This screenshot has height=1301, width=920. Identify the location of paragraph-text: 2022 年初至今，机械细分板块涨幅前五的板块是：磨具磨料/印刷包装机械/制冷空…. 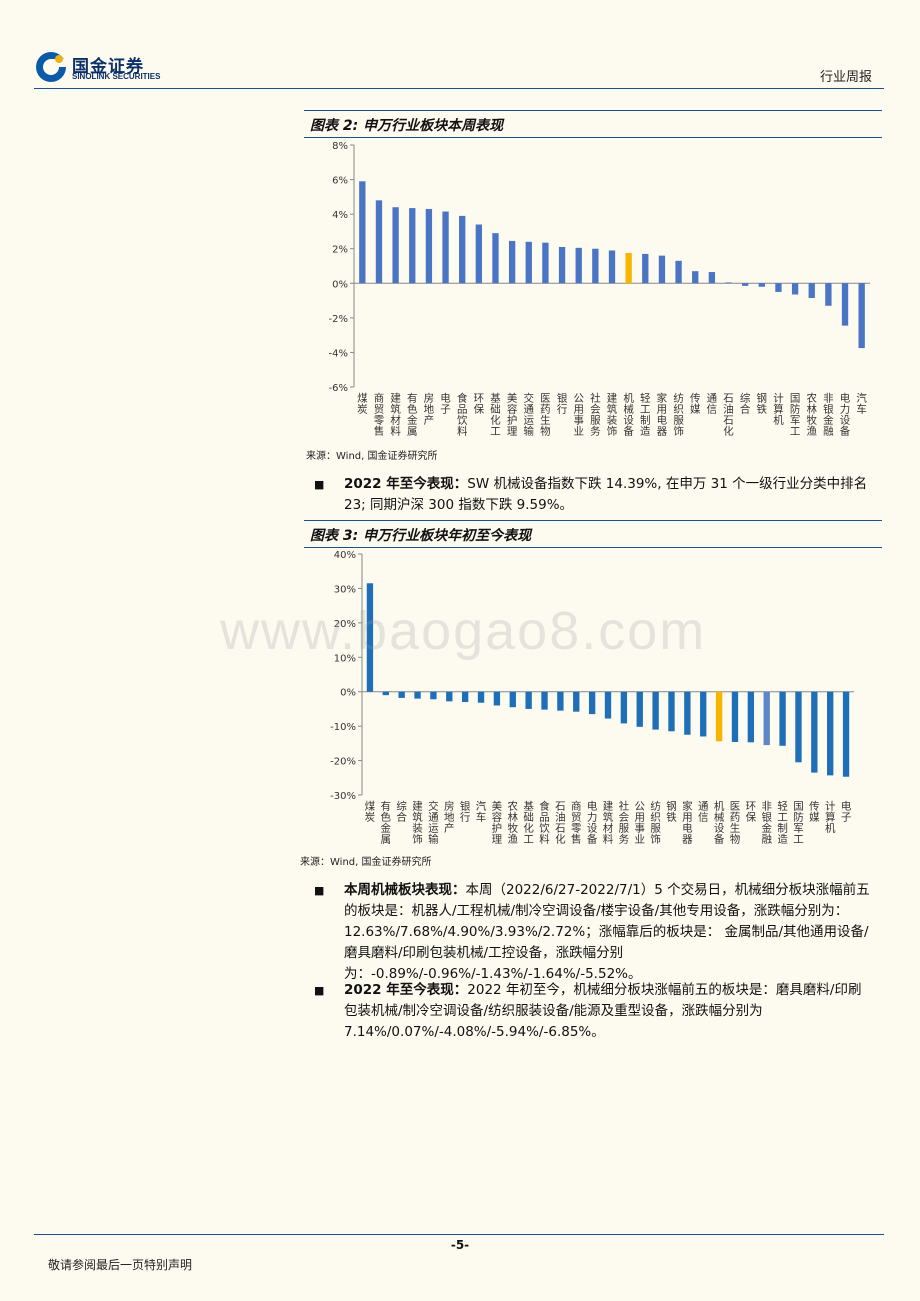
(603, 1011).